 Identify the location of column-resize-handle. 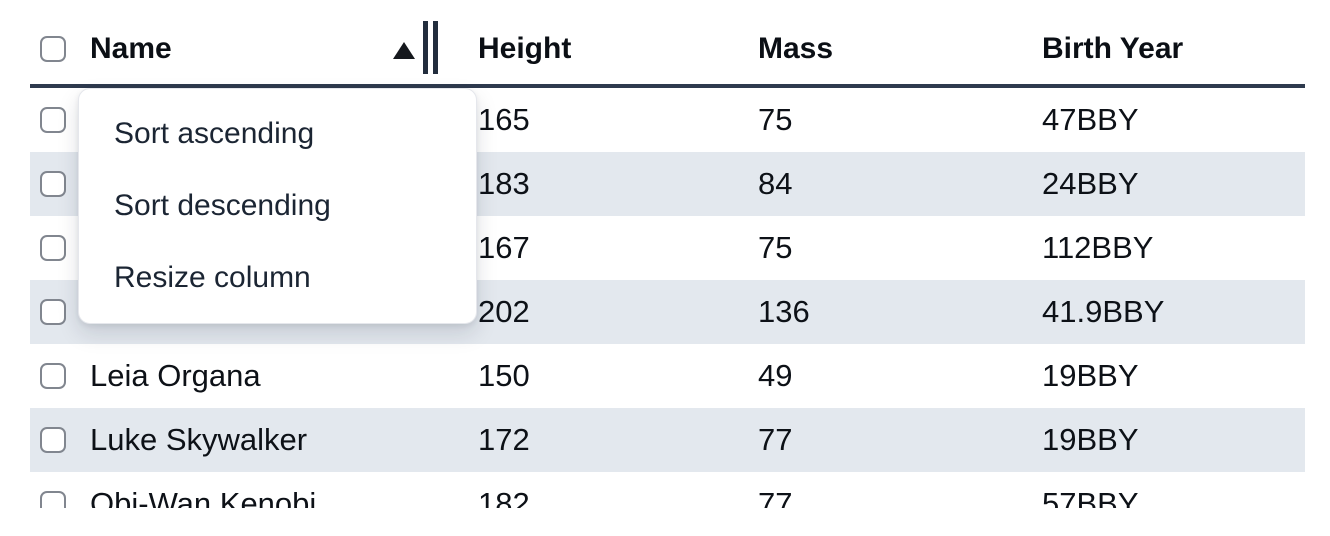
(430, 47).